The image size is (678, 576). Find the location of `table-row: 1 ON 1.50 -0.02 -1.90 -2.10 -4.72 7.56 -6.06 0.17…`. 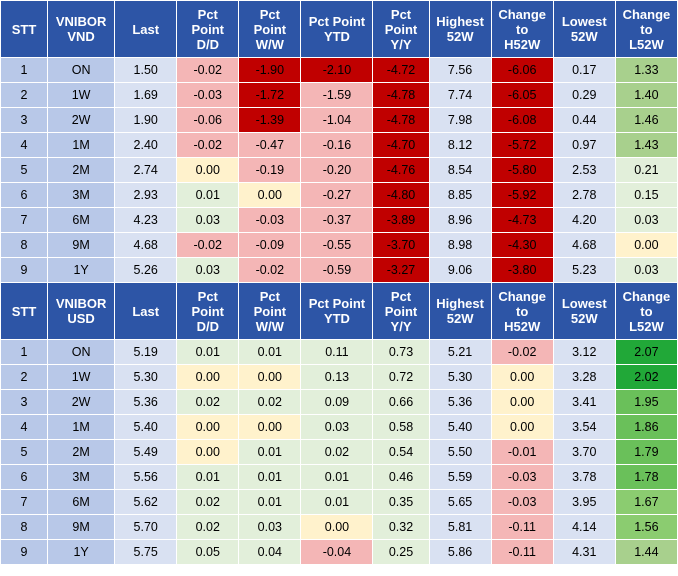

table-row: 1 ON 1.50 -0.02 -1.90 -2.10 -4.72 7.56 -6.06 0.17… is located at coordinates (339, 70).